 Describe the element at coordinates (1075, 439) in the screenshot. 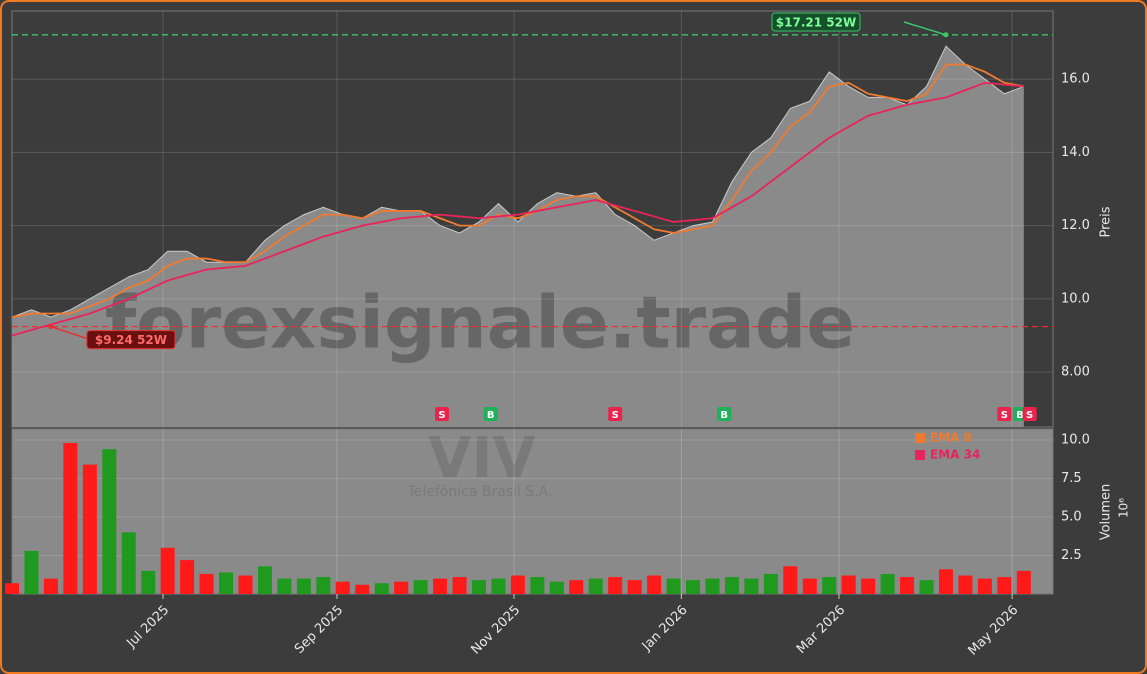

I see `y2-tick-label: 10.0` at that location.